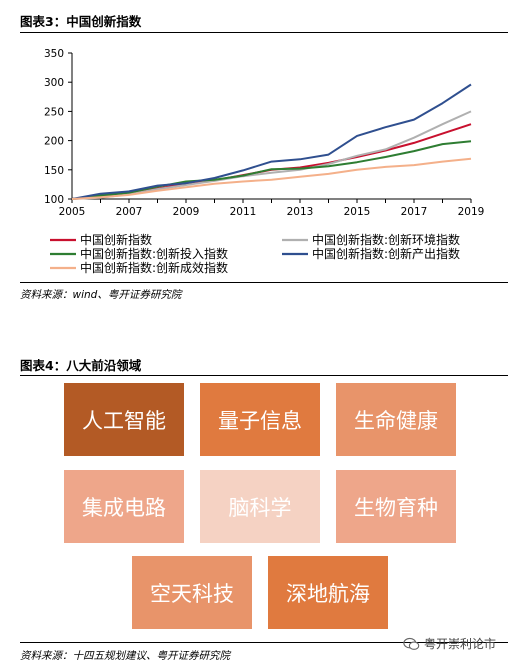 This screenshot has width=521, height=671. I want to click on tile-deep-earth-sea: 深地航海, so click(328, 592).